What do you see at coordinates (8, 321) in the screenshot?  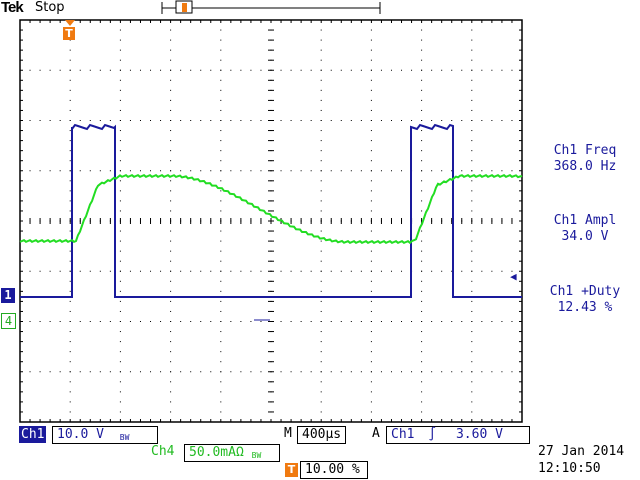 I see `ch4-ground-marker: 4` at bounding box center [8, 321].